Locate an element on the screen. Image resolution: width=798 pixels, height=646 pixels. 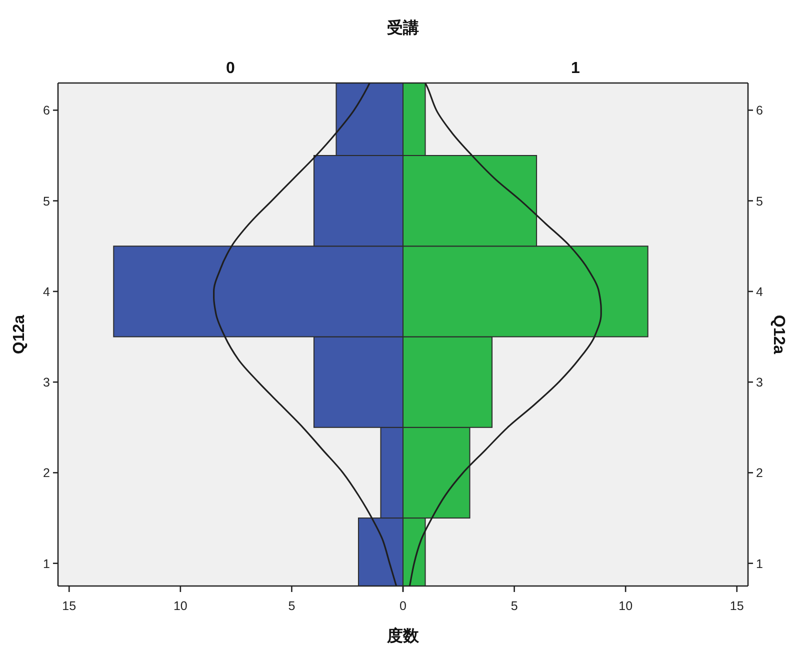
chart-subtitle: 1 is located at coordinates (575, 68).